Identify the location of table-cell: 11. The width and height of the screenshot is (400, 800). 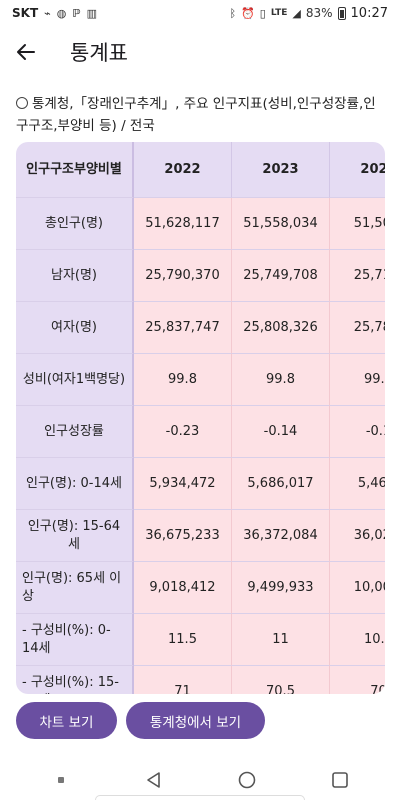
(281, 640).